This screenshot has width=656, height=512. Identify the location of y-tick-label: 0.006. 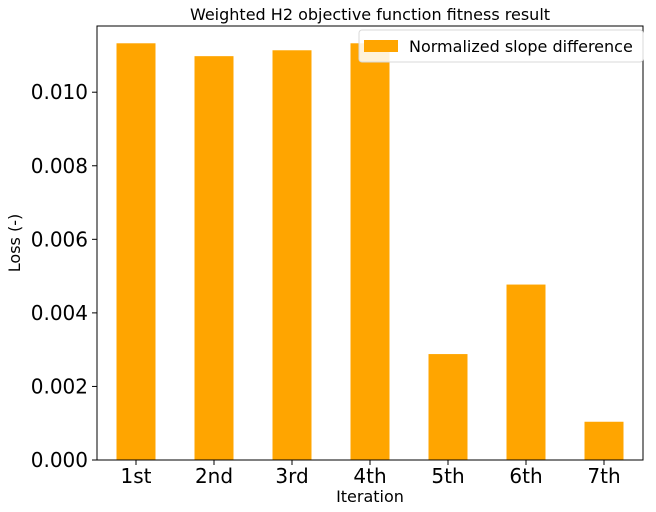
(59, 239).